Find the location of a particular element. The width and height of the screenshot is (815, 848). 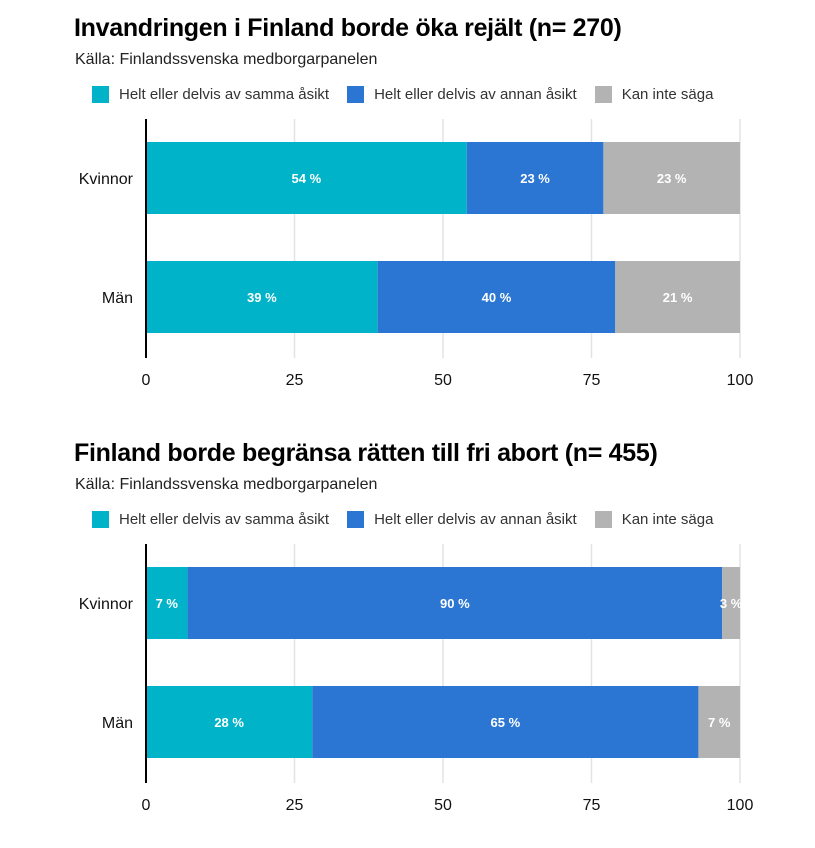

data-label: 3 % is located at coordinates (731, 603).